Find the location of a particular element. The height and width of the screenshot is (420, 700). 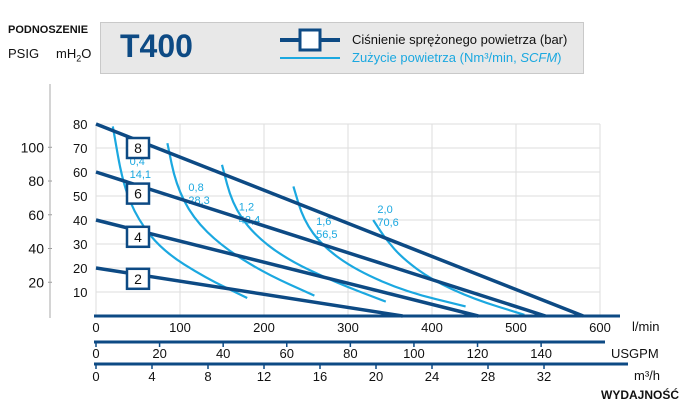

air-label-scfm: 56,5 is located at coordinates (326, 235).